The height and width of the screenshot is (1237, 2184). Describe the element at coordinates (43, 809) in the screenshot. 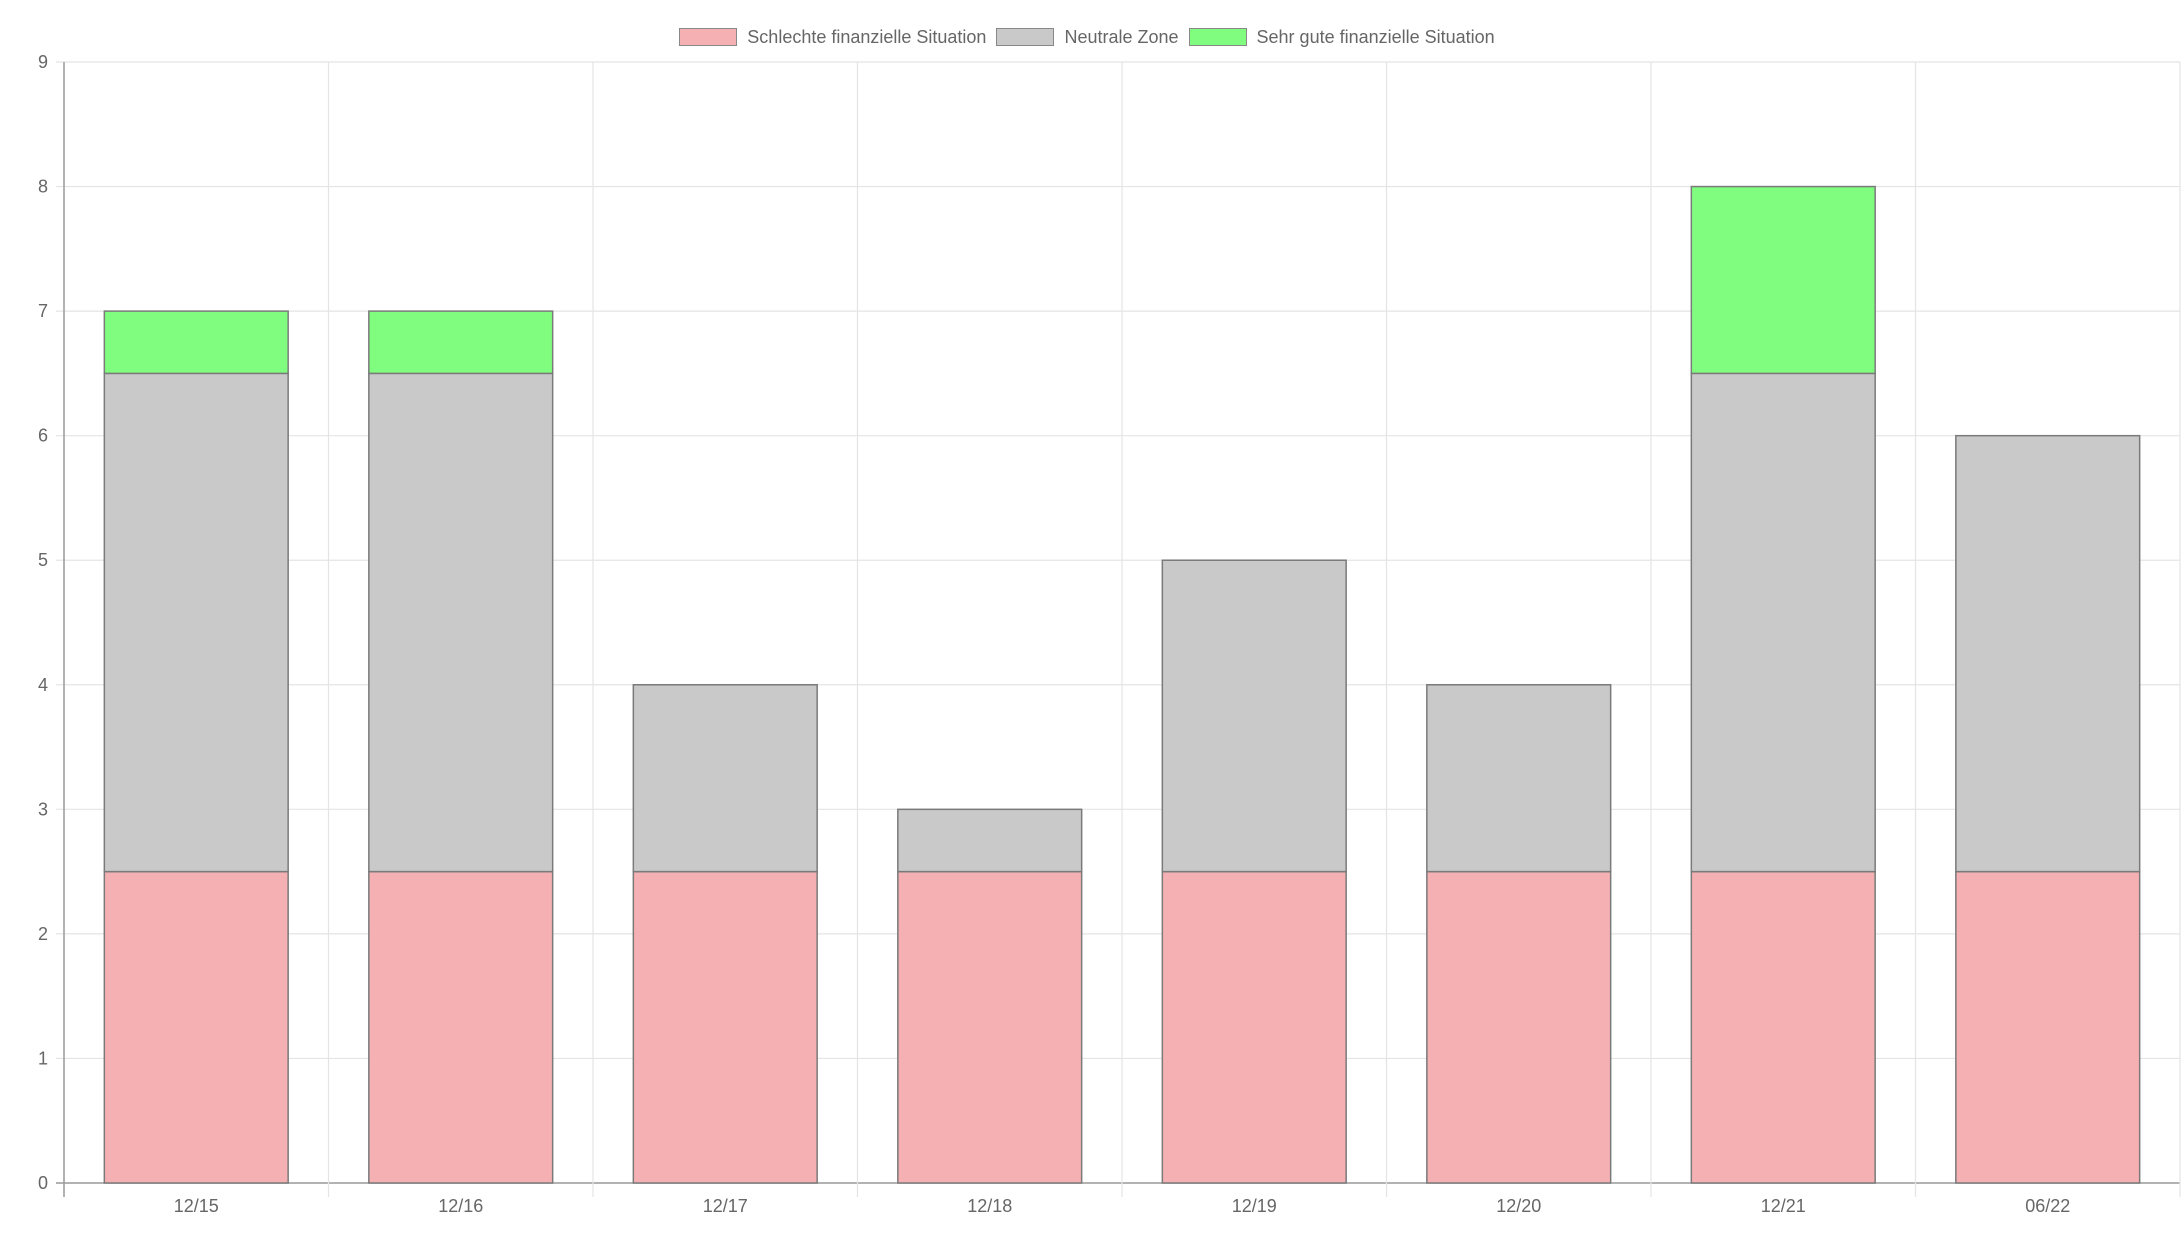

I see `y-tick-label: 3` at that location.